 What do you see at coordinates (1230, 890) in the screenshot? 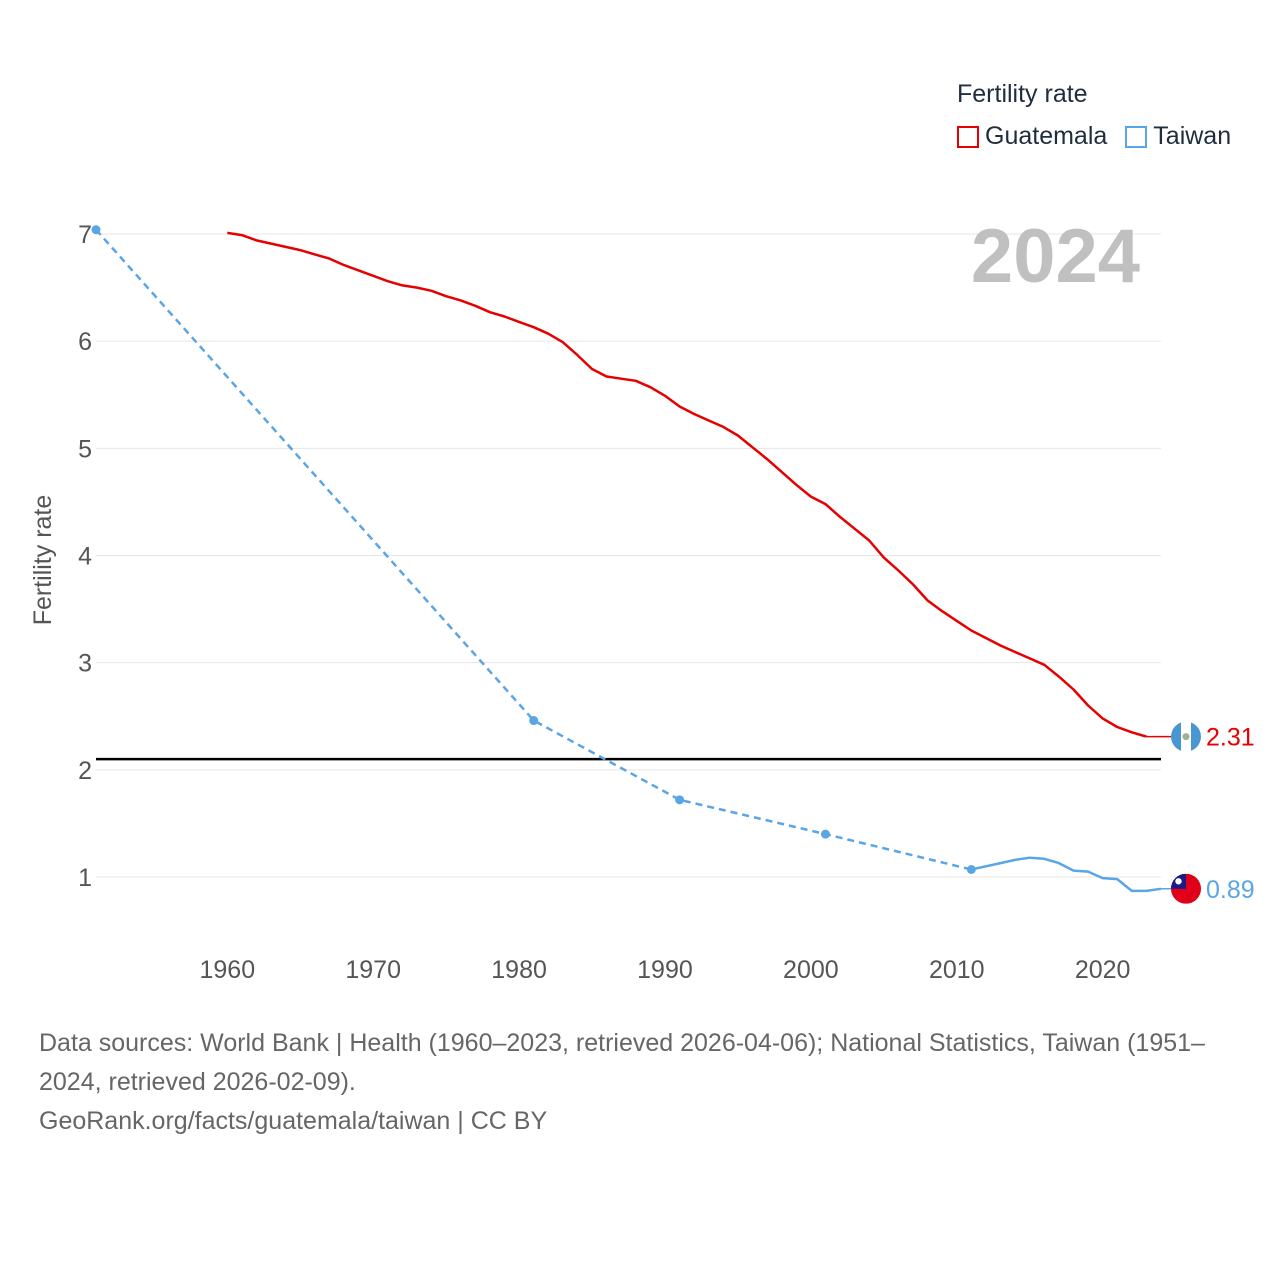
I see `taiwan-end-value: 0.89` at bounding box center [1230, 890].